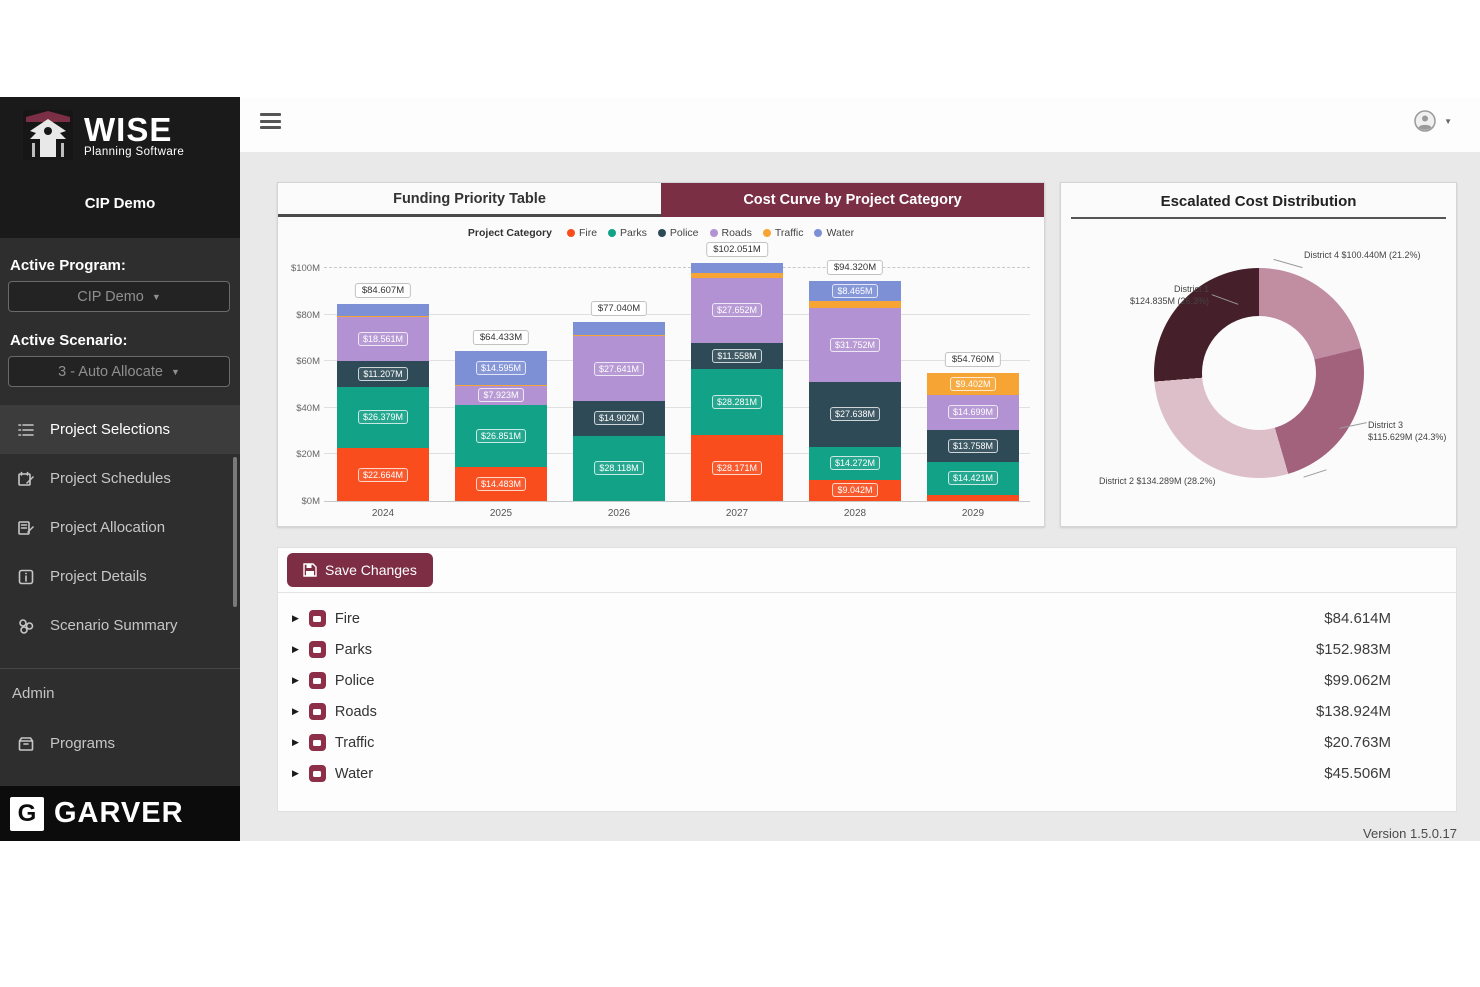 This screenshot has width=1480, height=987. I want to click on bar-segment-parks: $28.281M, so click(737, 402).